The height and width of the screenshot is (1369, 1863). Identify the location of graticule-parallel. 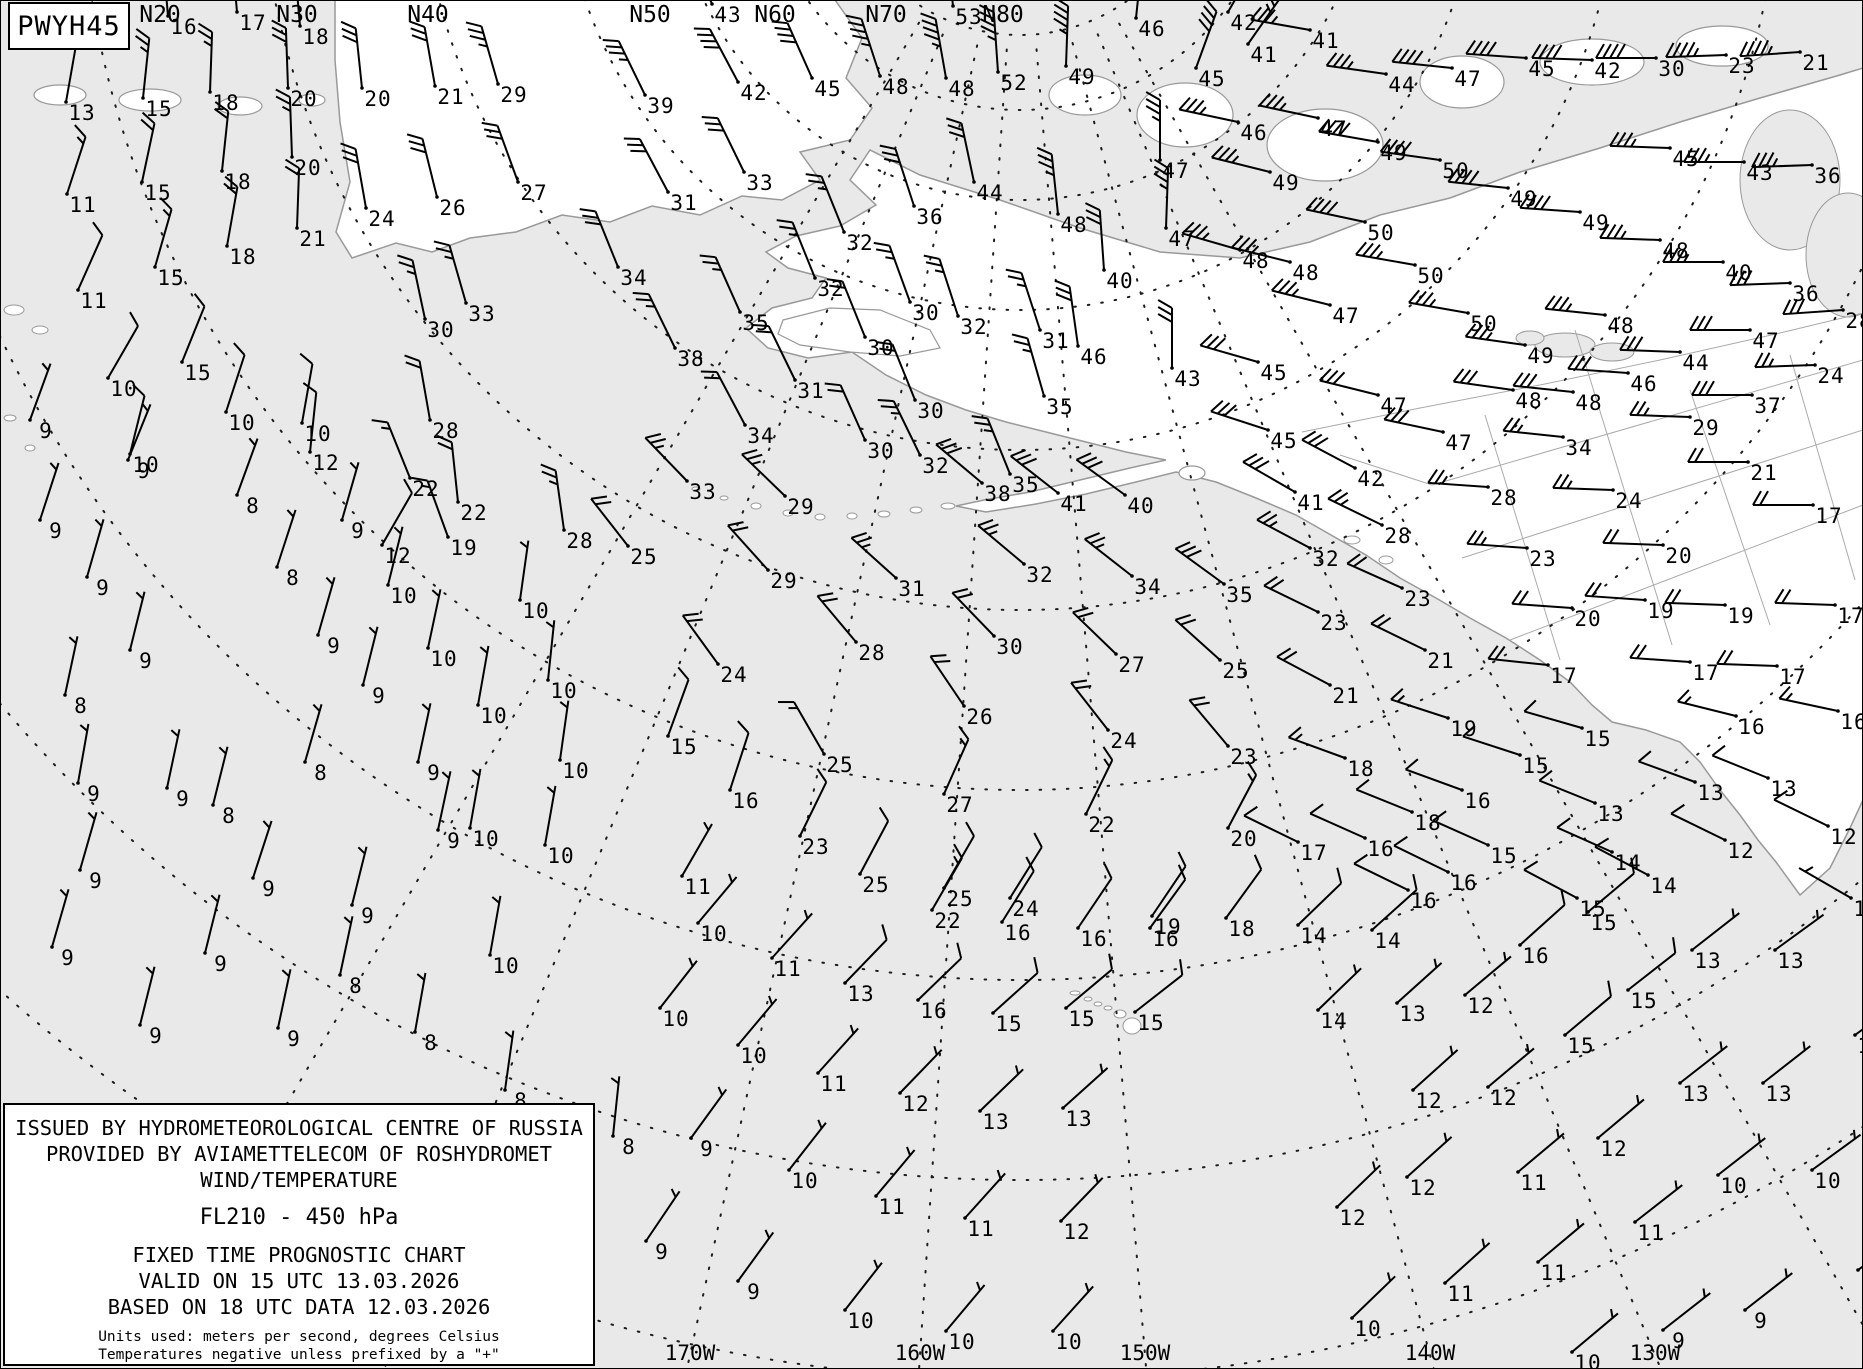
(1020, 55).